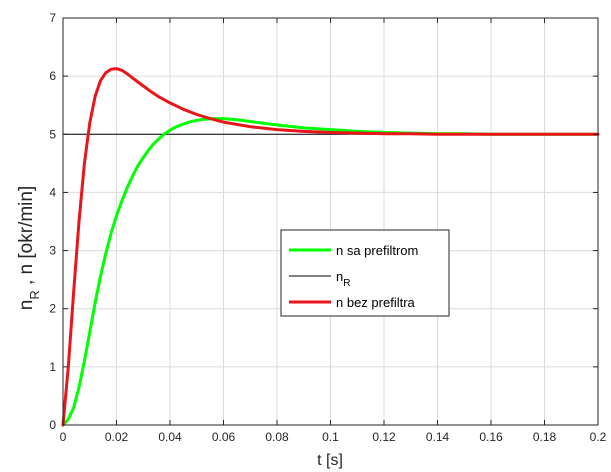  I want to click on legend-label-2: nR, so click(343, 279).